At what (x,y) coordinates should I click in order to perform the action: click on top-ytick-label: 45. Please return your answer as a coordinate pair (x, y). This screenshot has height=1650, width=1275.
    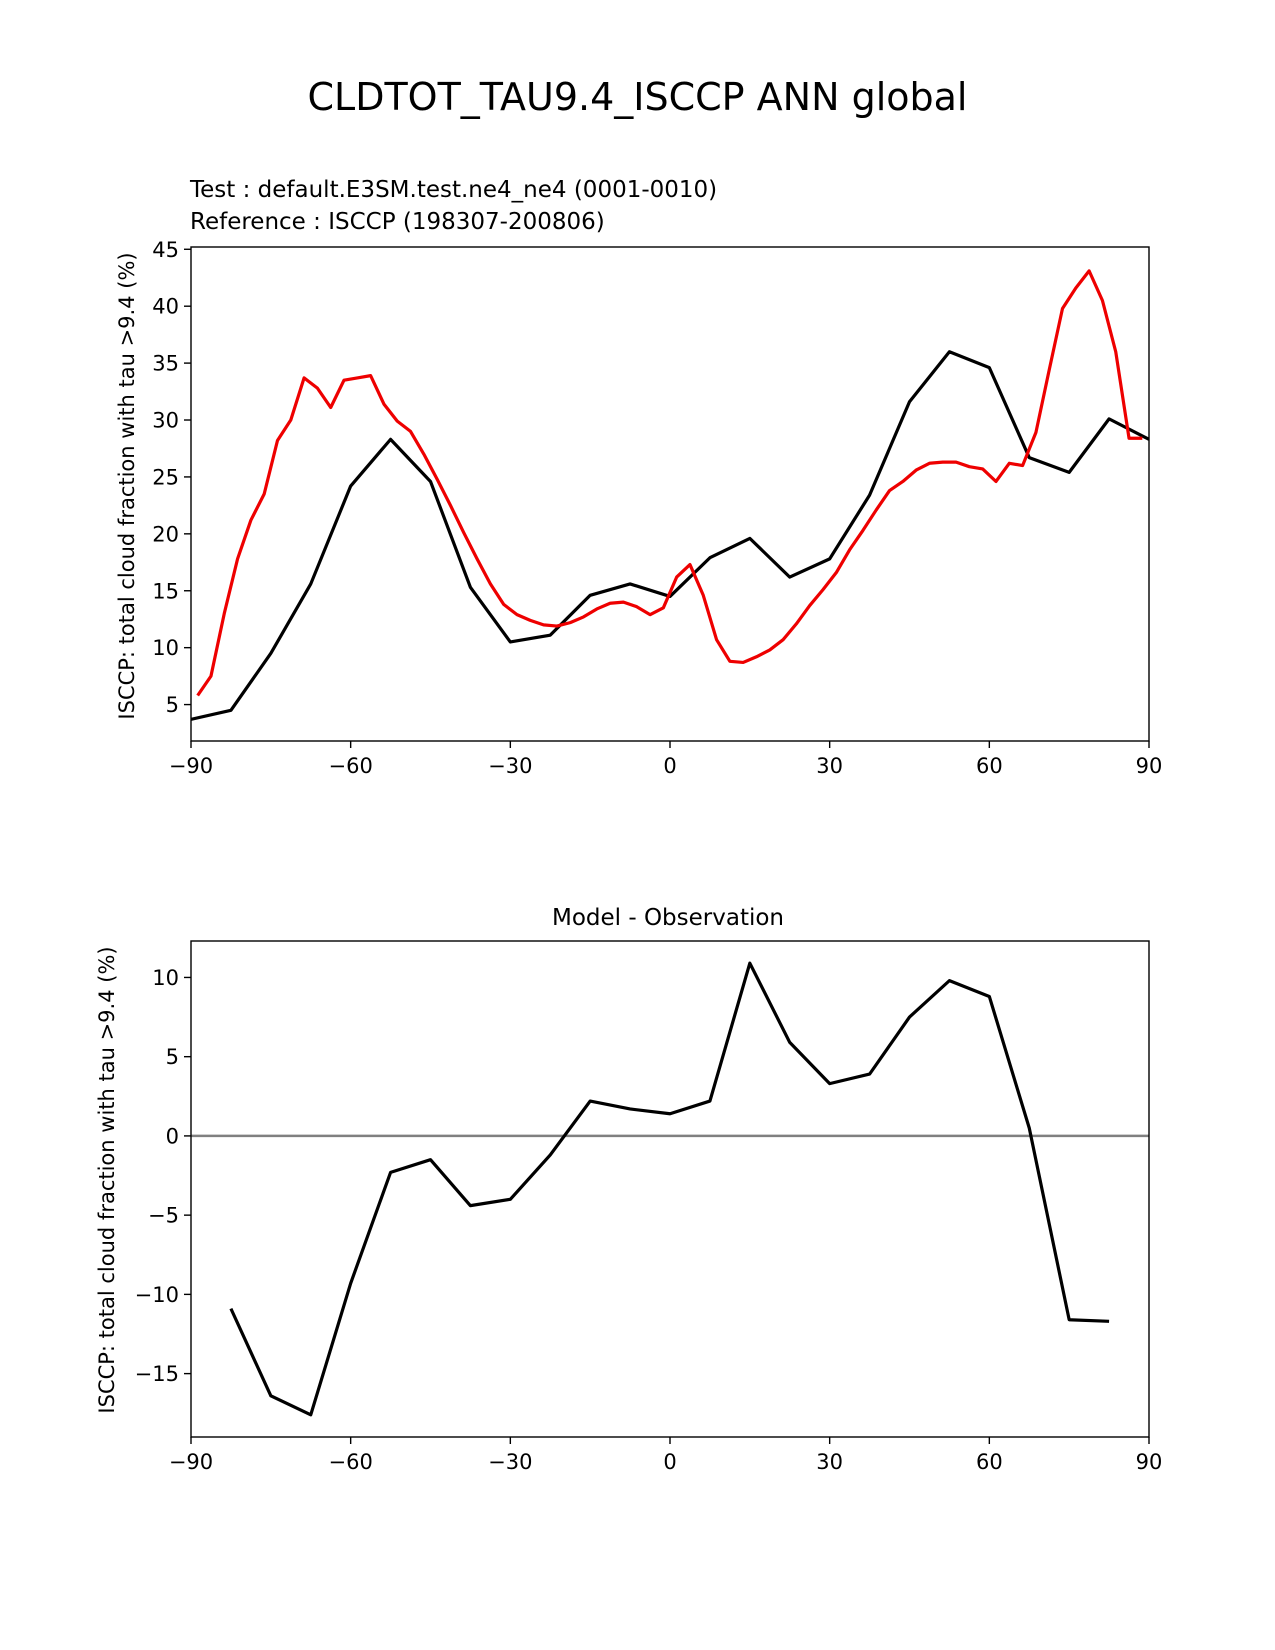
    Looking at the image, I should click on (165, 250).